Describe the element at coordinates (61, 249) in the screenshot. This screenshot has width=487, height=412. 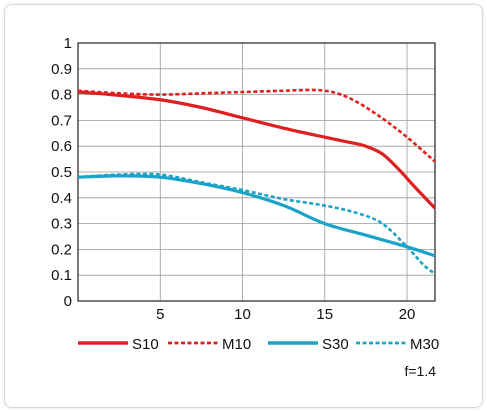
I see `y-tick-label: 0.2` at that location.